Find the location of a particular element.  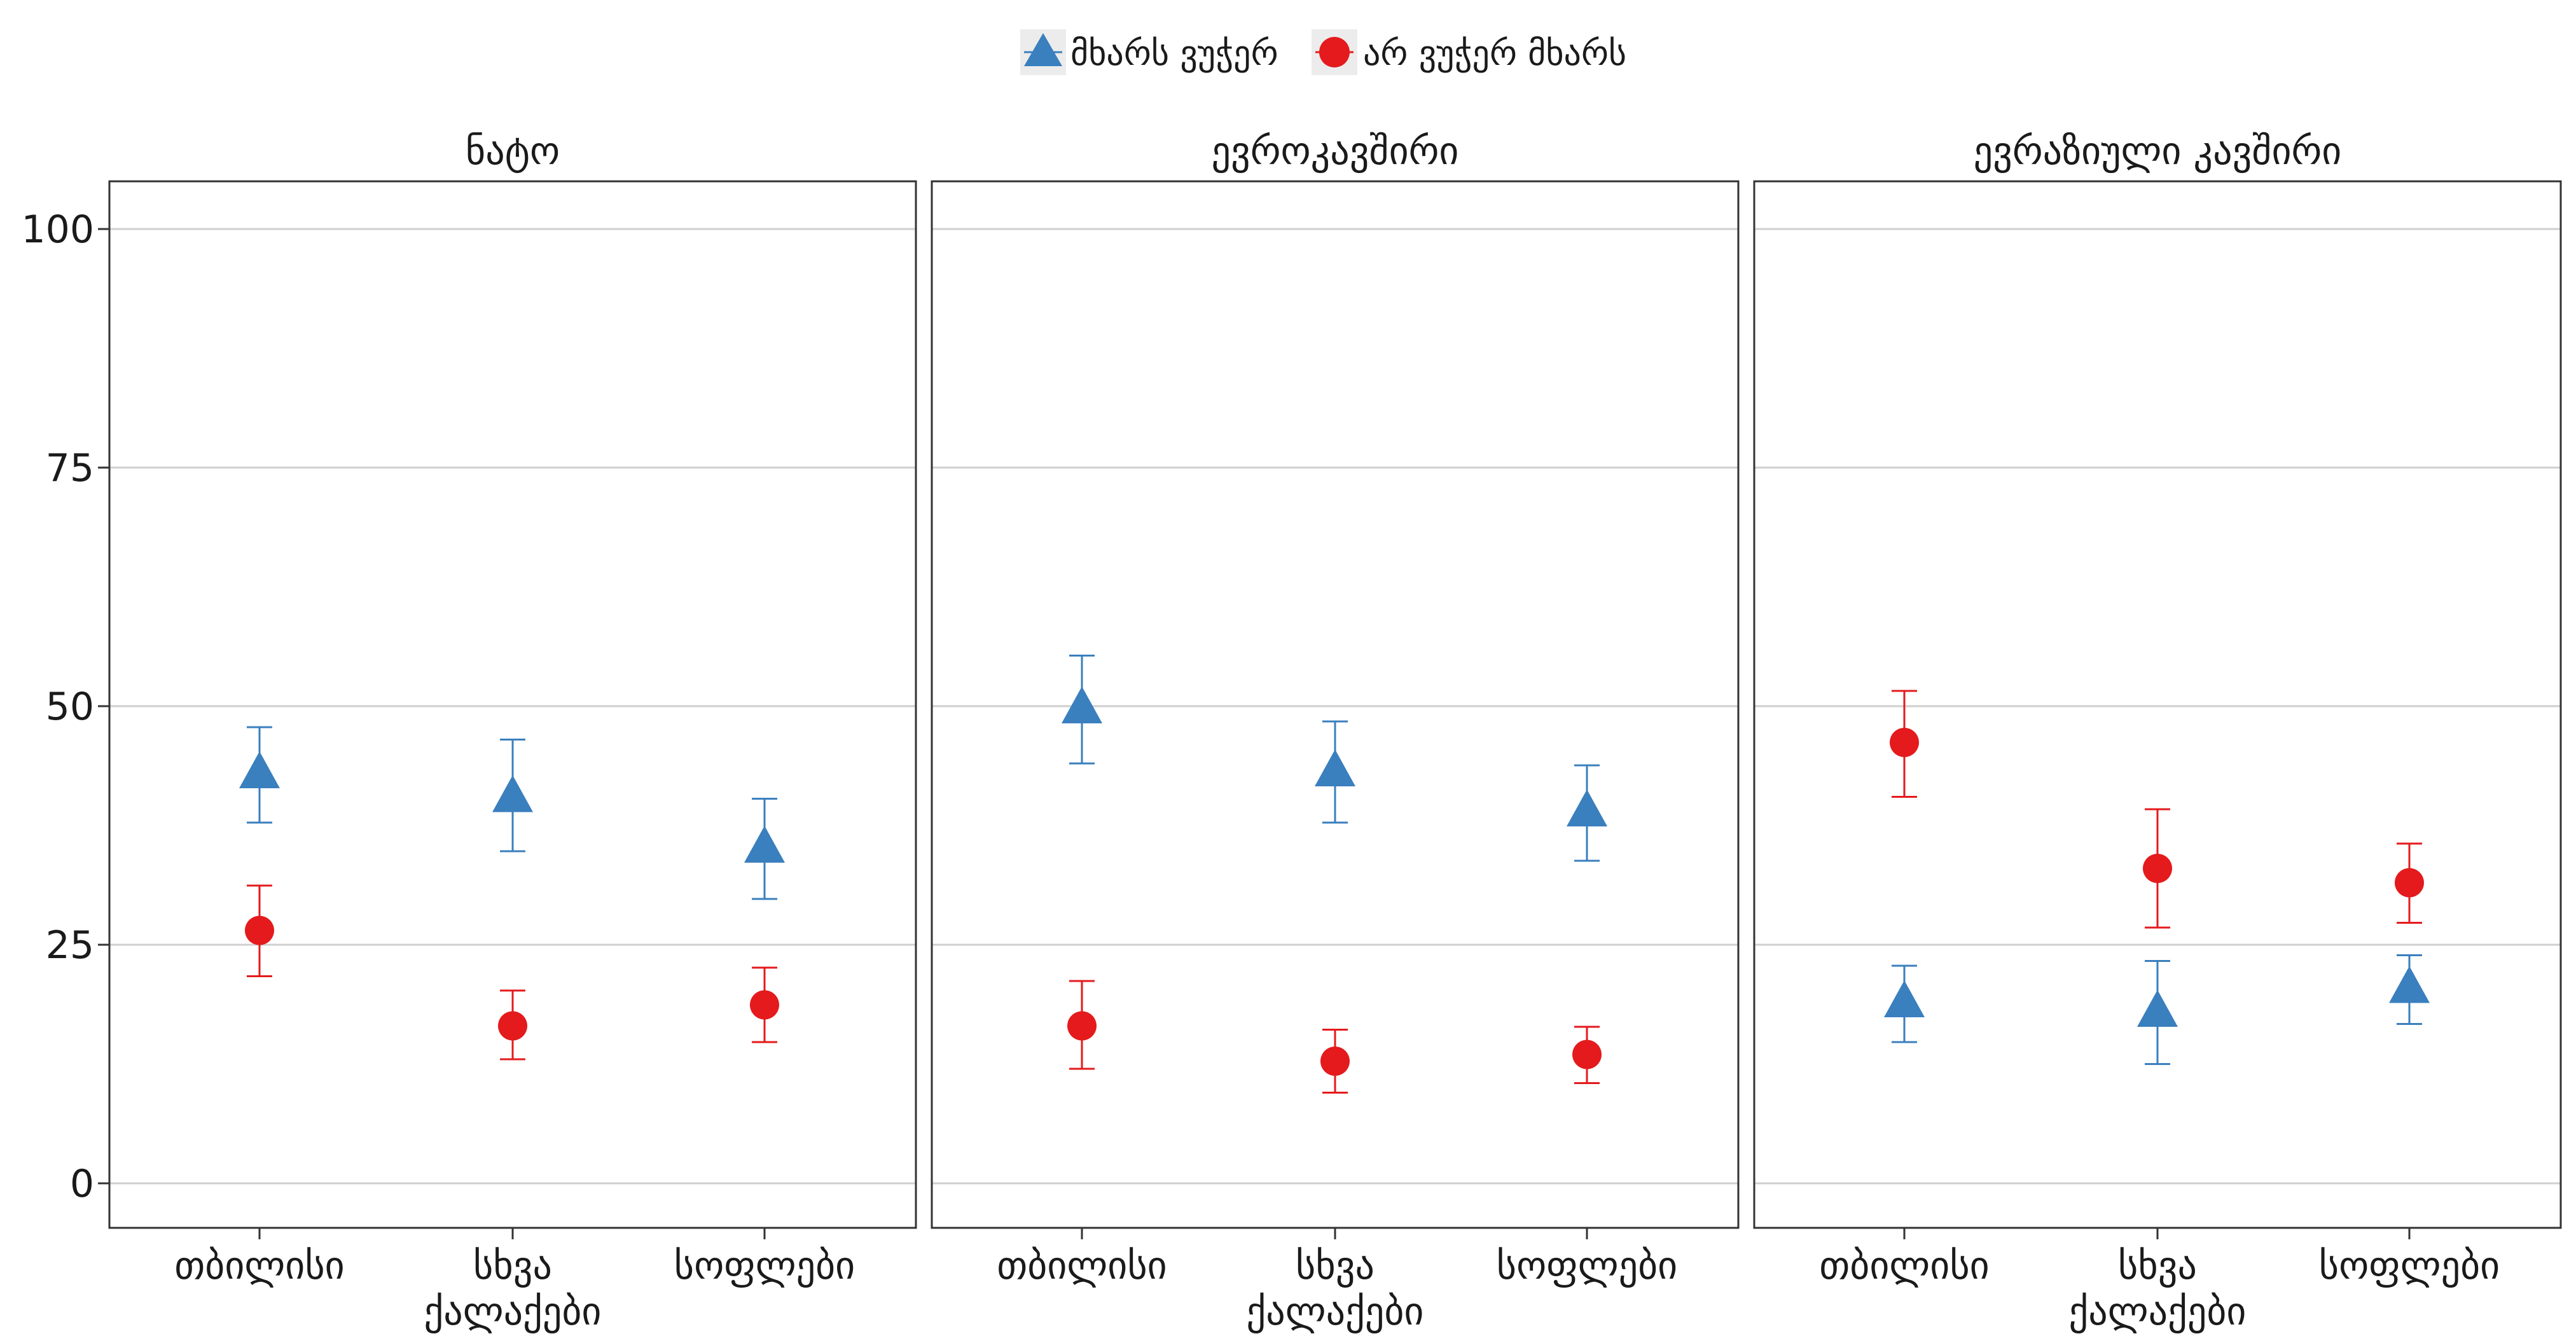

y-tick-label: 25 is located at coordinates (70, 945).